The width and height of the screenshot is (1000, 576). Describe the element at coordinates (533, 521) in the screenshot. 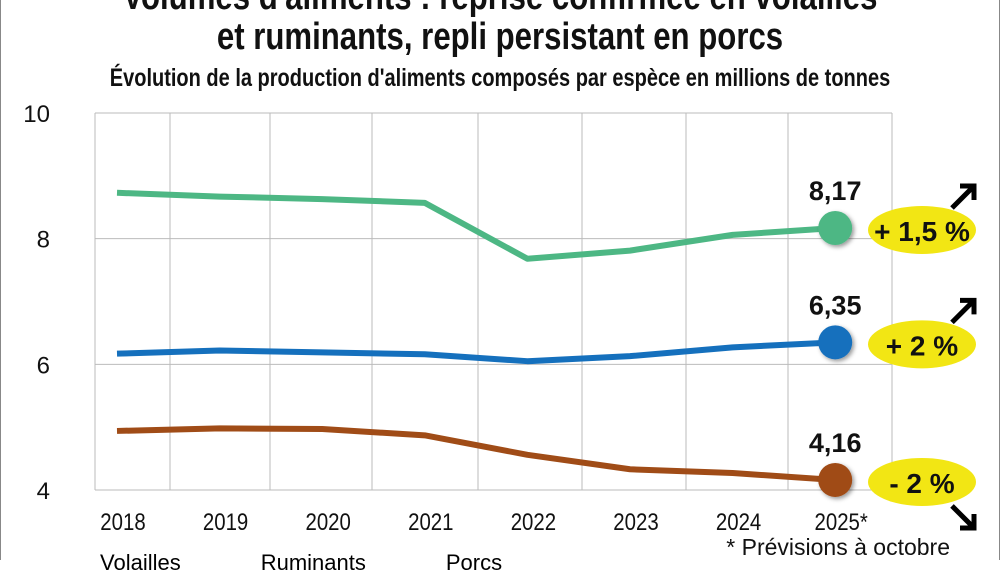

I see `x-tick-label: 2022` at that location.